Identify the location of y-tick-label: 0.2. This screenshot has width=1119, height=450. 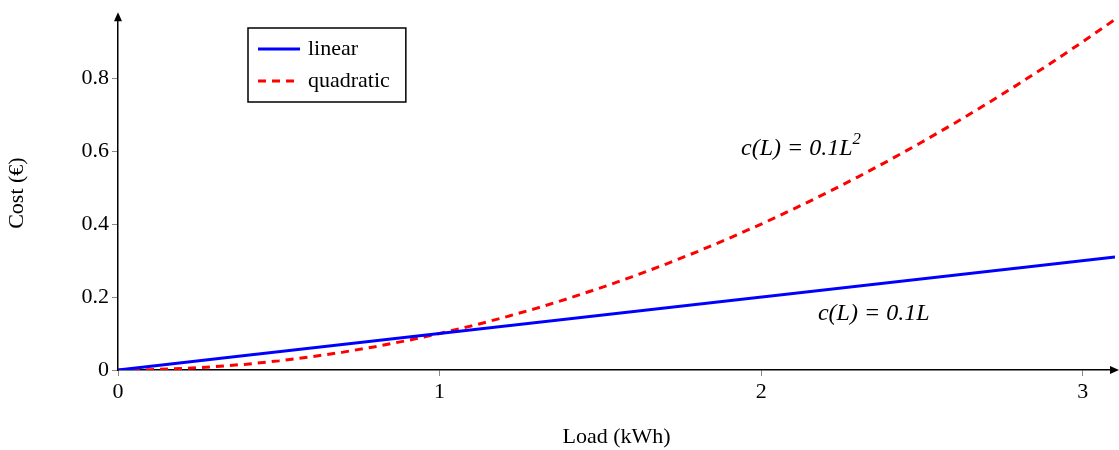
(95, 295).